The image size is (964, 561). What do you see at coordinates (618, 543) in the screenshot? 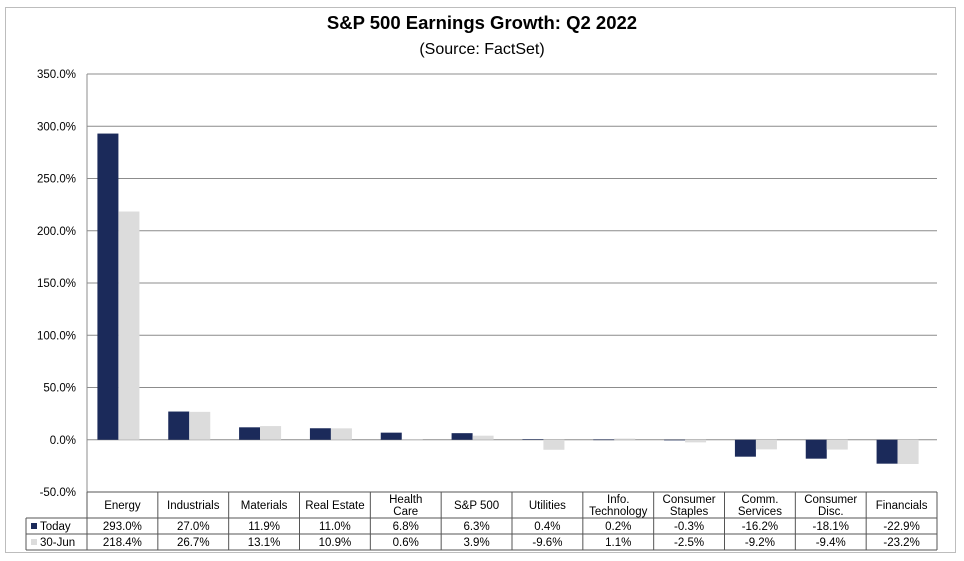
I see `data-label: 1.1%` at bounding box center [618, 543].